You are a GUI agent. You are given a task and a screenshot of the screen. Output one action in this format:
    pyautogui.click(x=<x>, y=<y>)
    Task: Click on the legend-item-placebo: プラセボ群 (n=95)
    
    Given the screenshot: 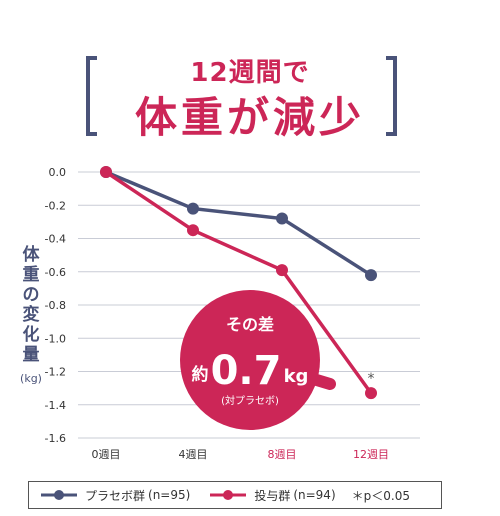 What is the action you would take?
    pyautogui.click(x=114, y=495)
    